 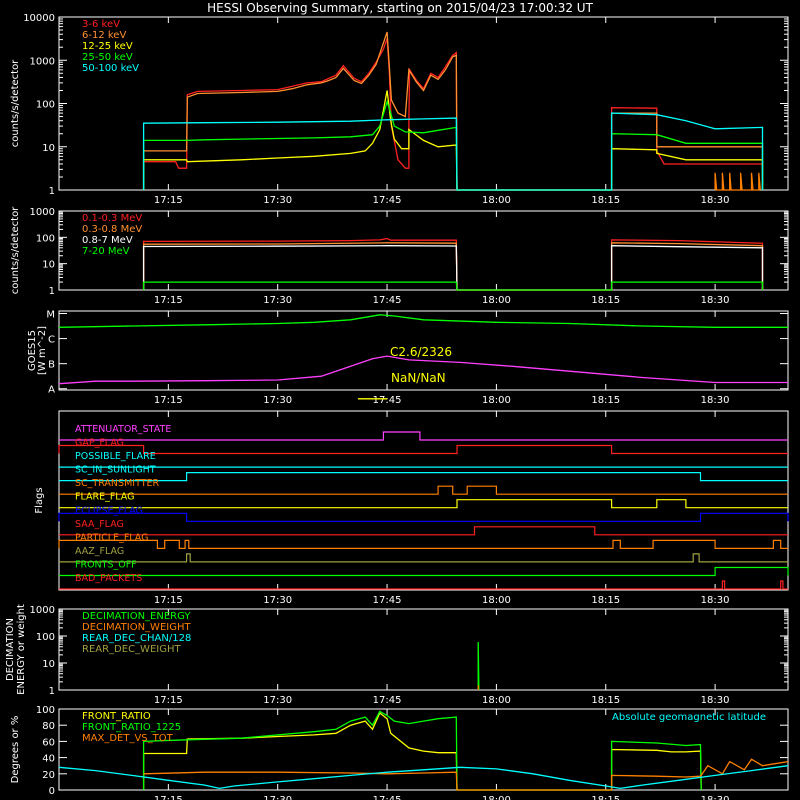 I want to click on flag-label: SC_TRANSMITTER, so click(x=117, y=483).